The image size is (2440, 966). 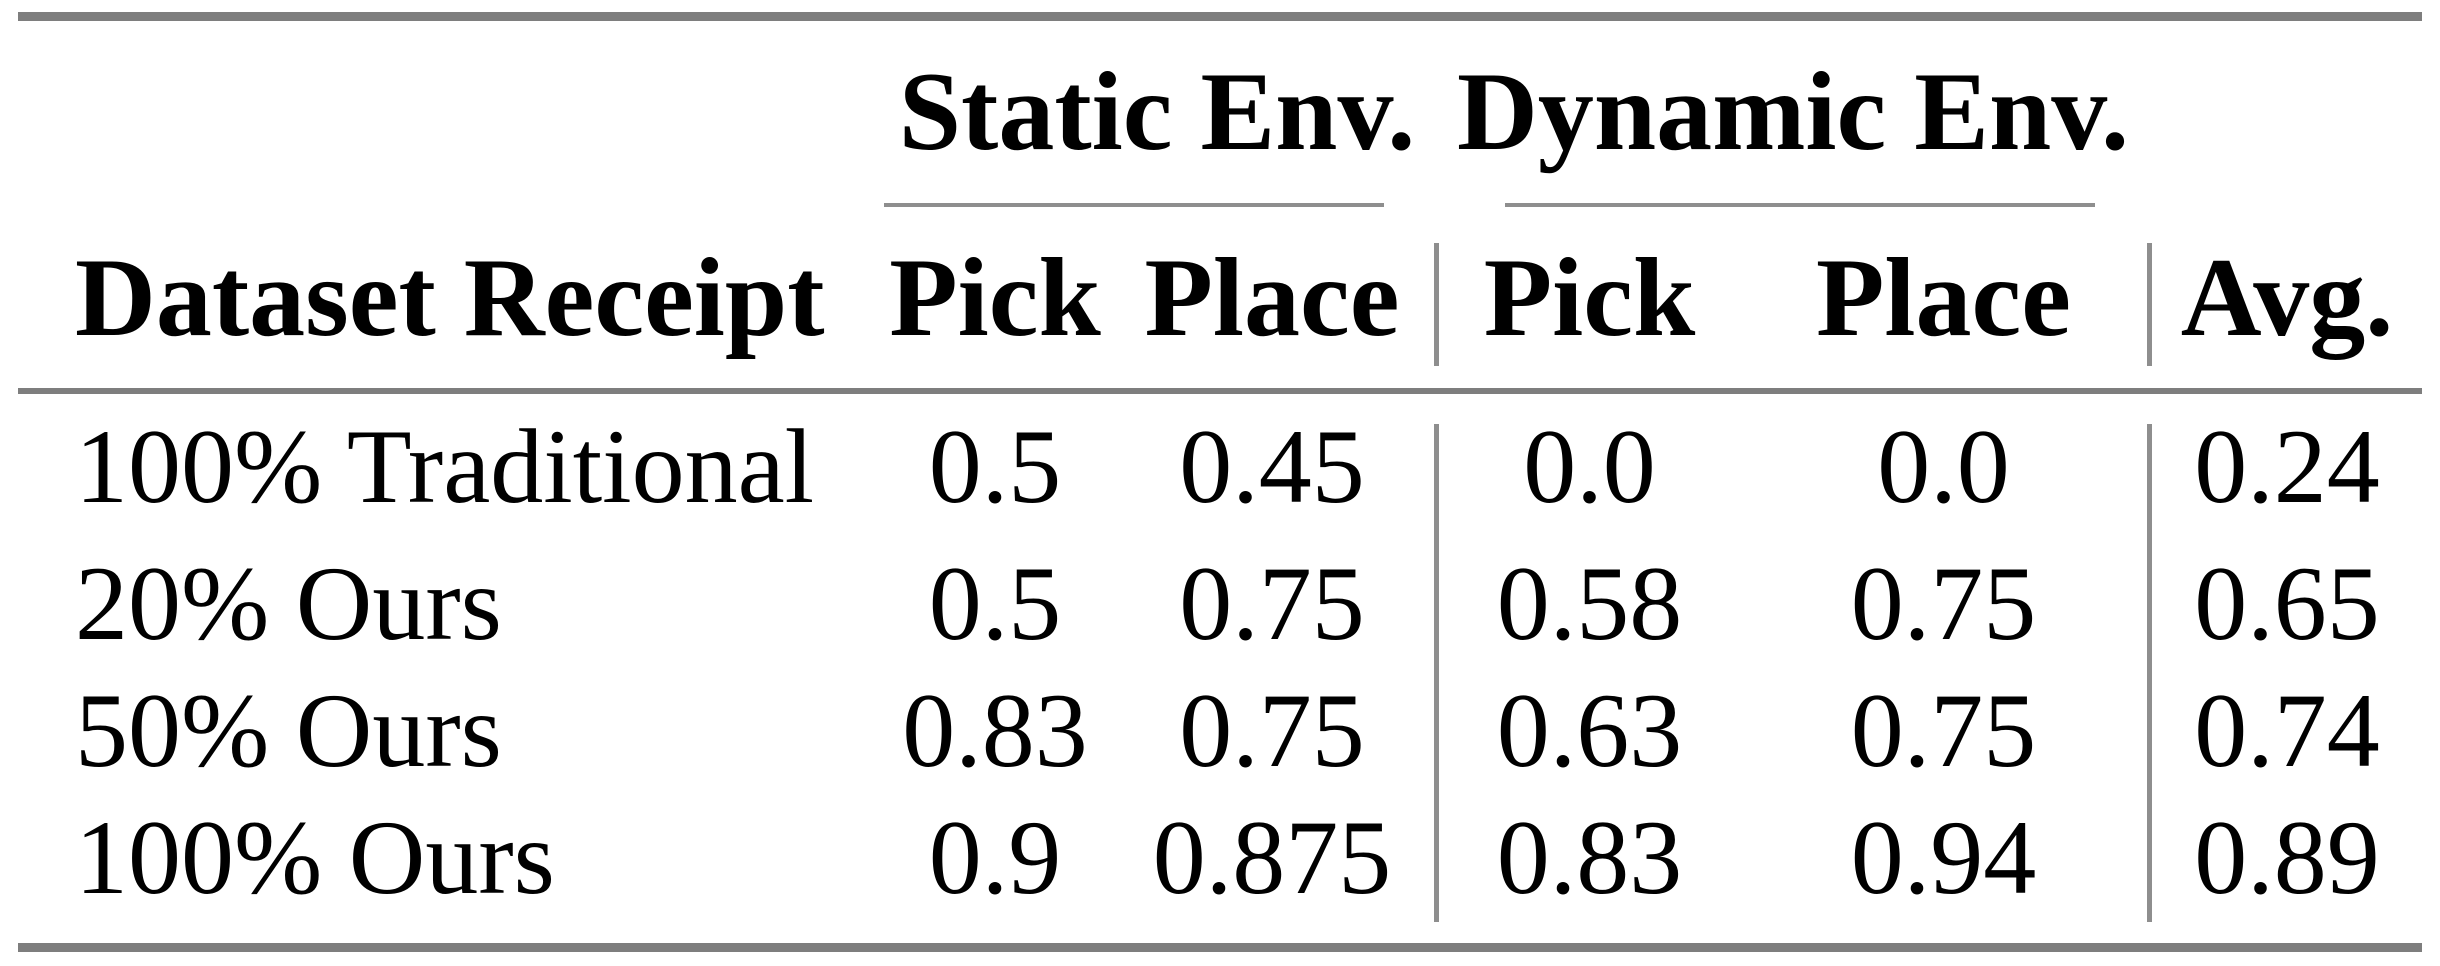 What do you see at coordinates (1272, 857) in the screenshot?
I see `cell-static-place: 0.875` at bounding box center [1272, 857].